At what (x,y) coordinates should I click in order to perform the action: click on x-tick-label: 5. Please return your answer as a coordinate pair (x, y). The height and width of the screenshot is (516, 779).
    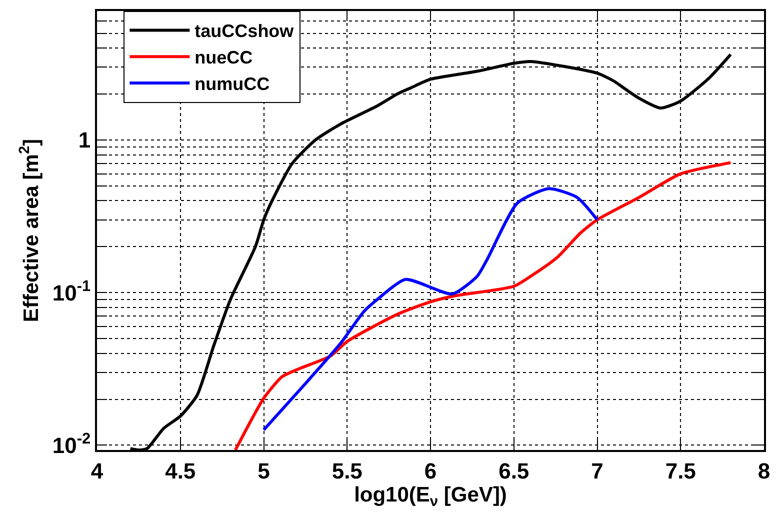
    Looking at the image, I should click on (264, 471).